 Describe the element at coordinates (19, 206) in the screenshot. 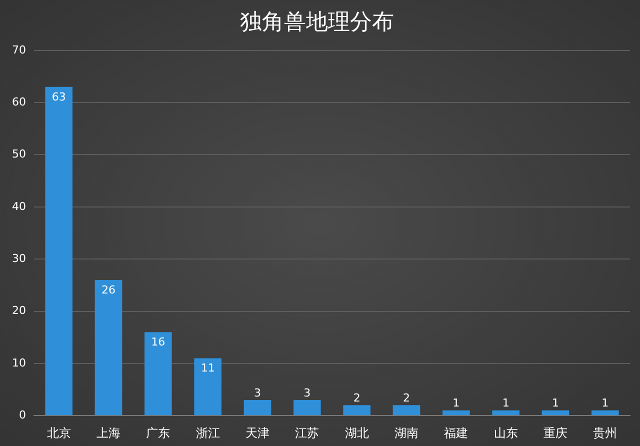

I see `y-tick-label: 40` at that location.